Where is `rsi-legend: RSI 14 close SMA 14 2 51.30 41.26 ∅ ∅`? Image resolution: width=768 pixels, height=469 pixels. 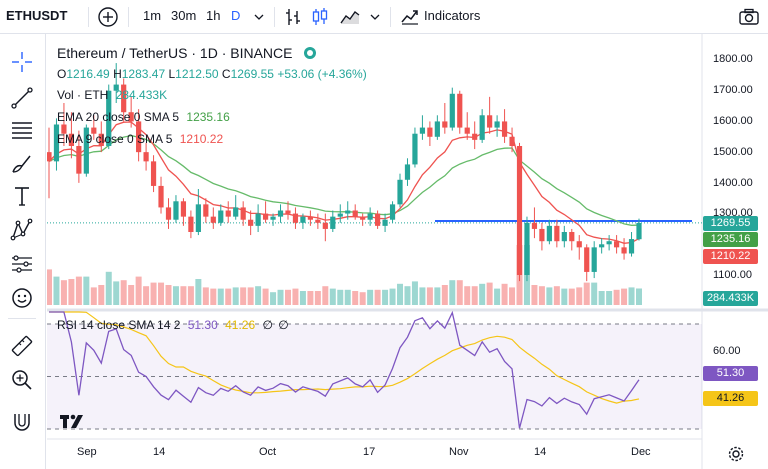
rsi-legend: RSI 14 close SMA 14 2 51.30 41.26 ∅ ∅ is located at coordinates (173, 325).